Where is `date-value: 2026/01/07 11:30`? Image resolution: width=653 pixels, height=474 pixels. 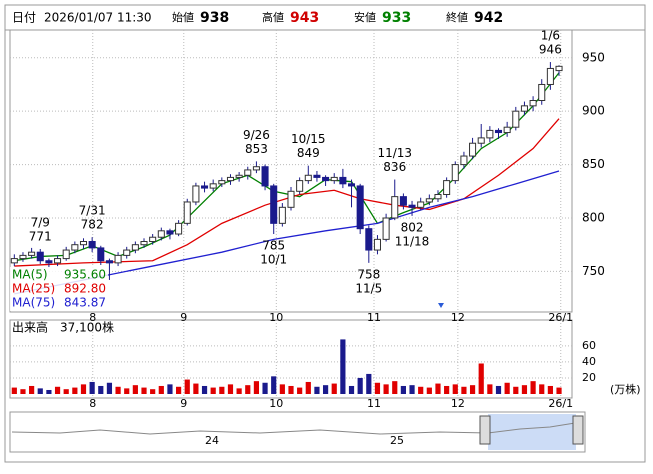 date-value: 2026/01/07 11:30 is located at coordinates (98, 18).